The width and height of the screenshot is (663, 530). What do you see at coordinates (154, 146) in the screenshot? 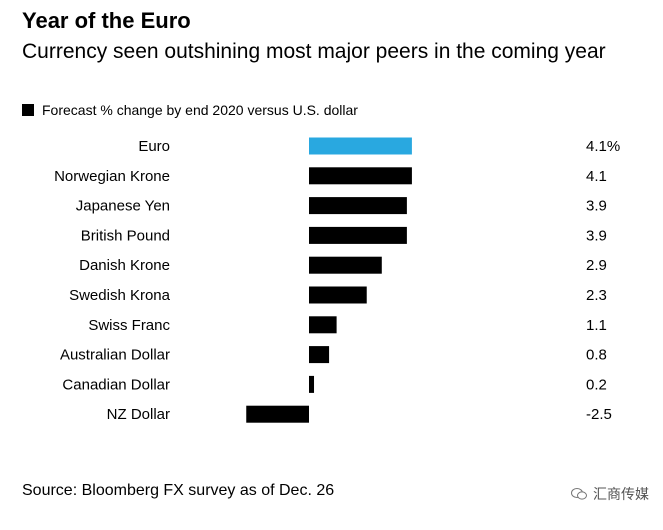
I see `category-label: Euro` at bounding box center [154, 146].